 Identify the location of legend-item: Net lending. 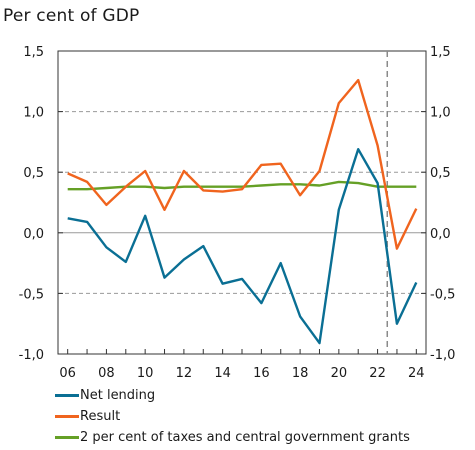
(232, 395).